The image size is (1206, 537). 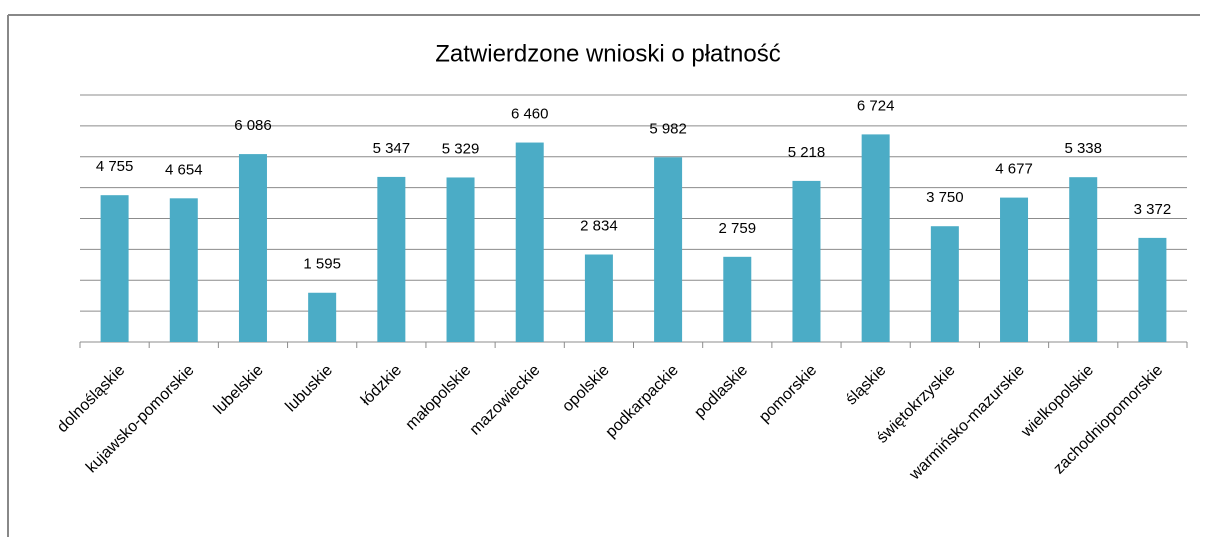 I want to click on x-tick-label: podkarpackie, so click(x=642, y=401).